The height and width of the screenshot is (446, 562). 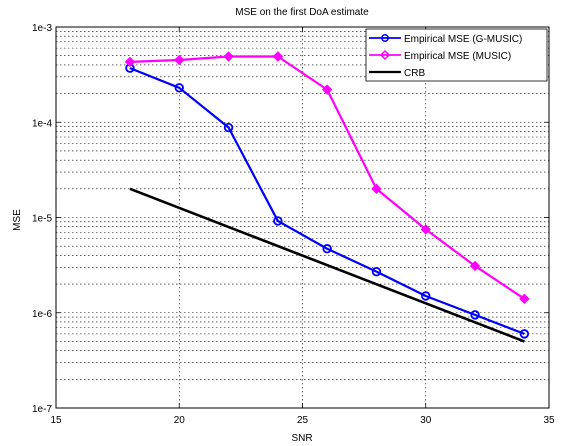 What do you see at coordinates (301, 438) in the screenshot?
I see `x-axis-label: SNR` at bounding box center [301, 438].